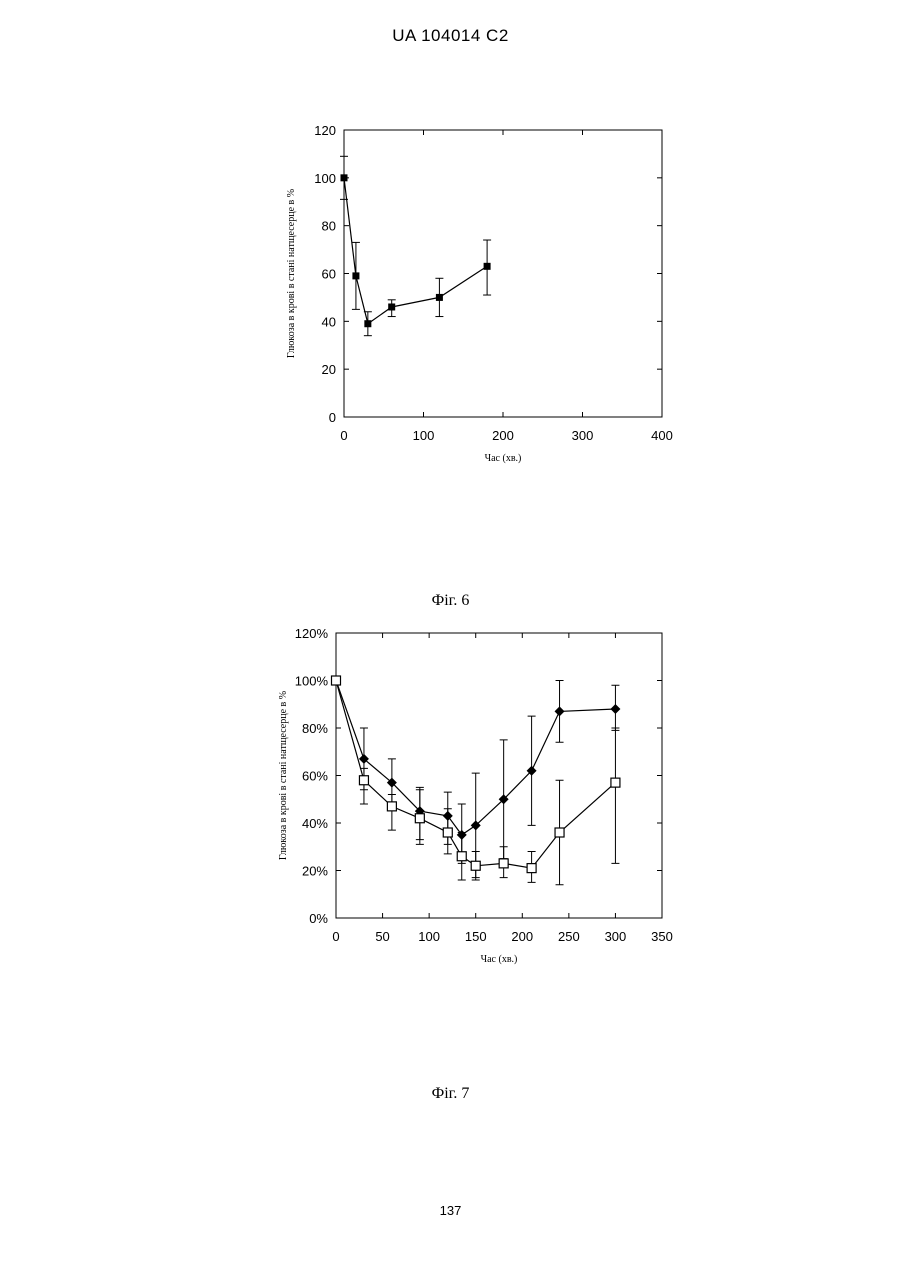  Describe the element at coordinates (315, 728) in the screenshot. I see `y-tick-label: 80%` at that location.